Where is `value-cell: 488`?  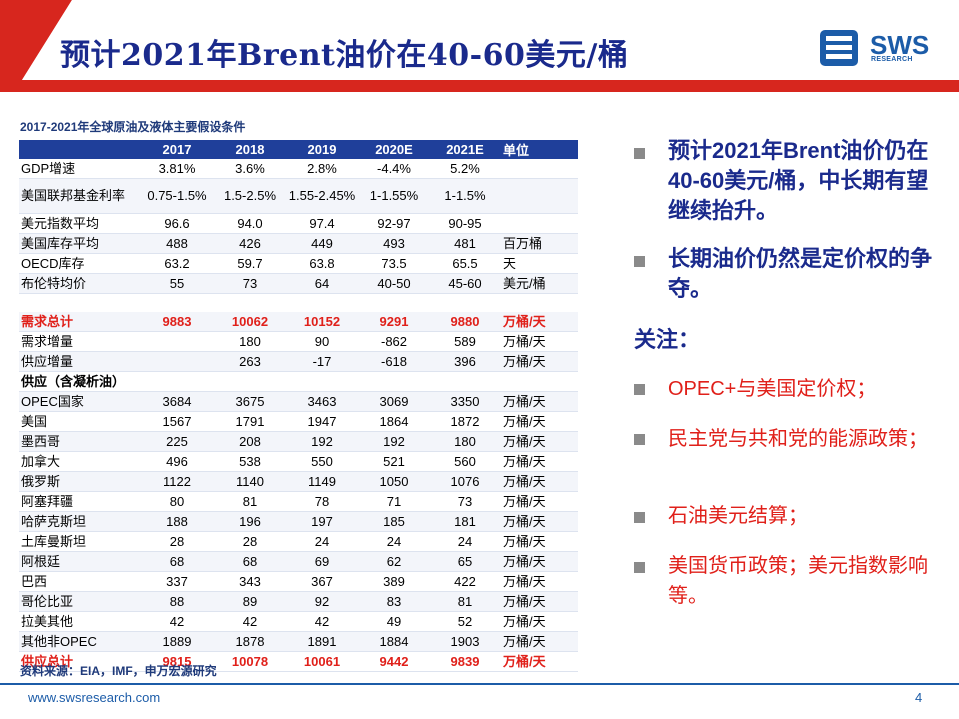
value-cell: 488 is located at coordinates (177, 243).